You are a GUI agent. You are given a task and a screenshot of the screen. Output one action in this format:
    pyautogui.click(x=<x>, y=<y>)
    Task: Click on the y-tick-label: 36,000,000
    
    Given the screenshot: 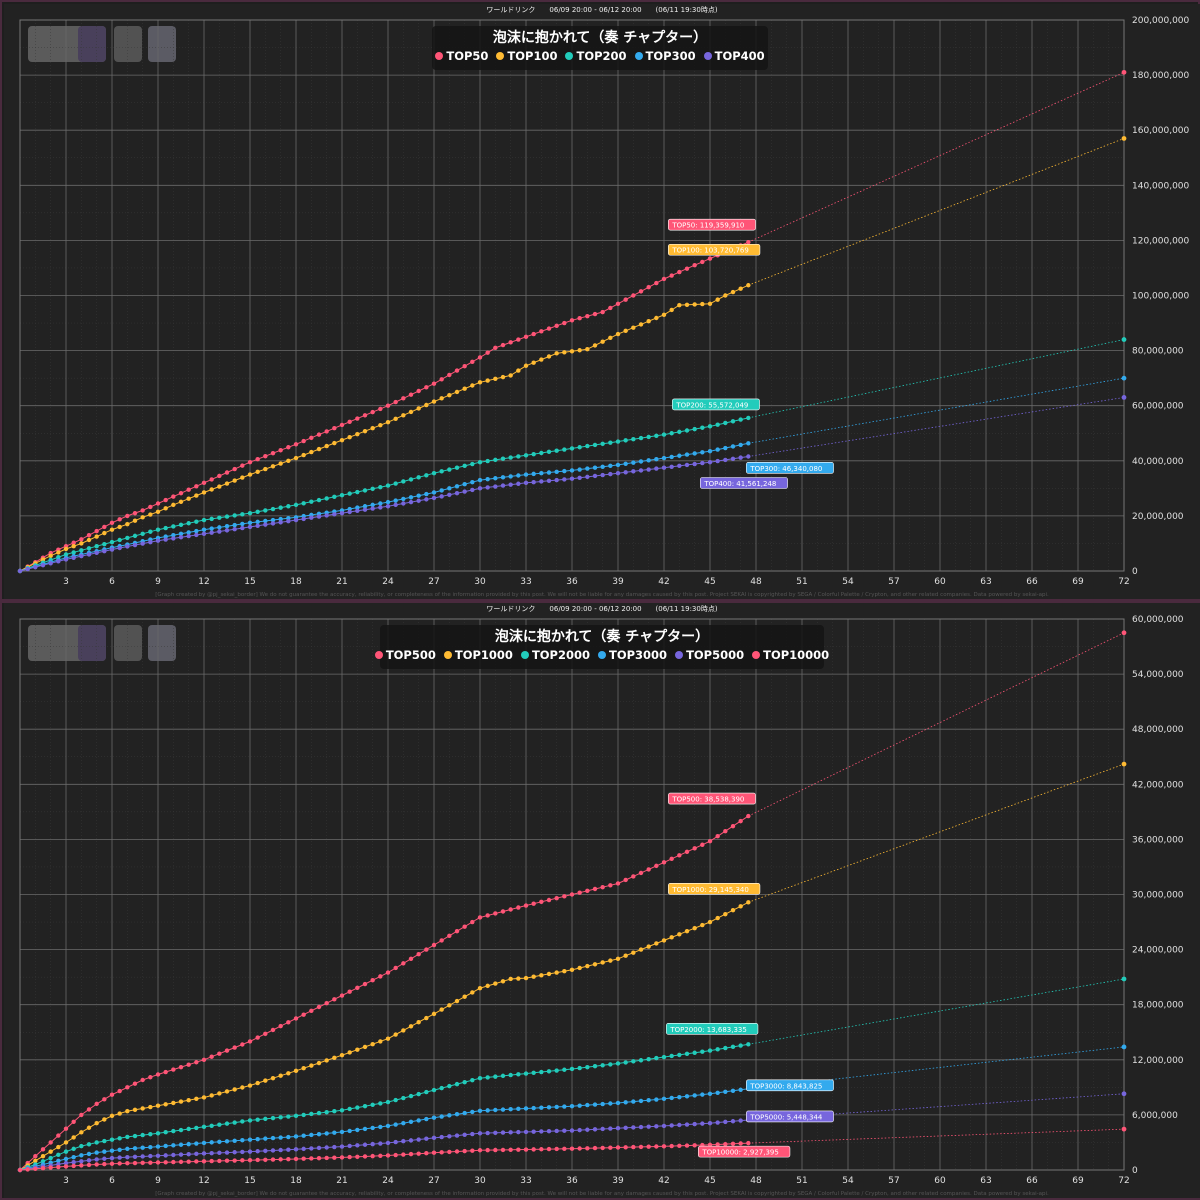 What is the action you would take?
    pyautogui.click(x=1158, y=840)
    